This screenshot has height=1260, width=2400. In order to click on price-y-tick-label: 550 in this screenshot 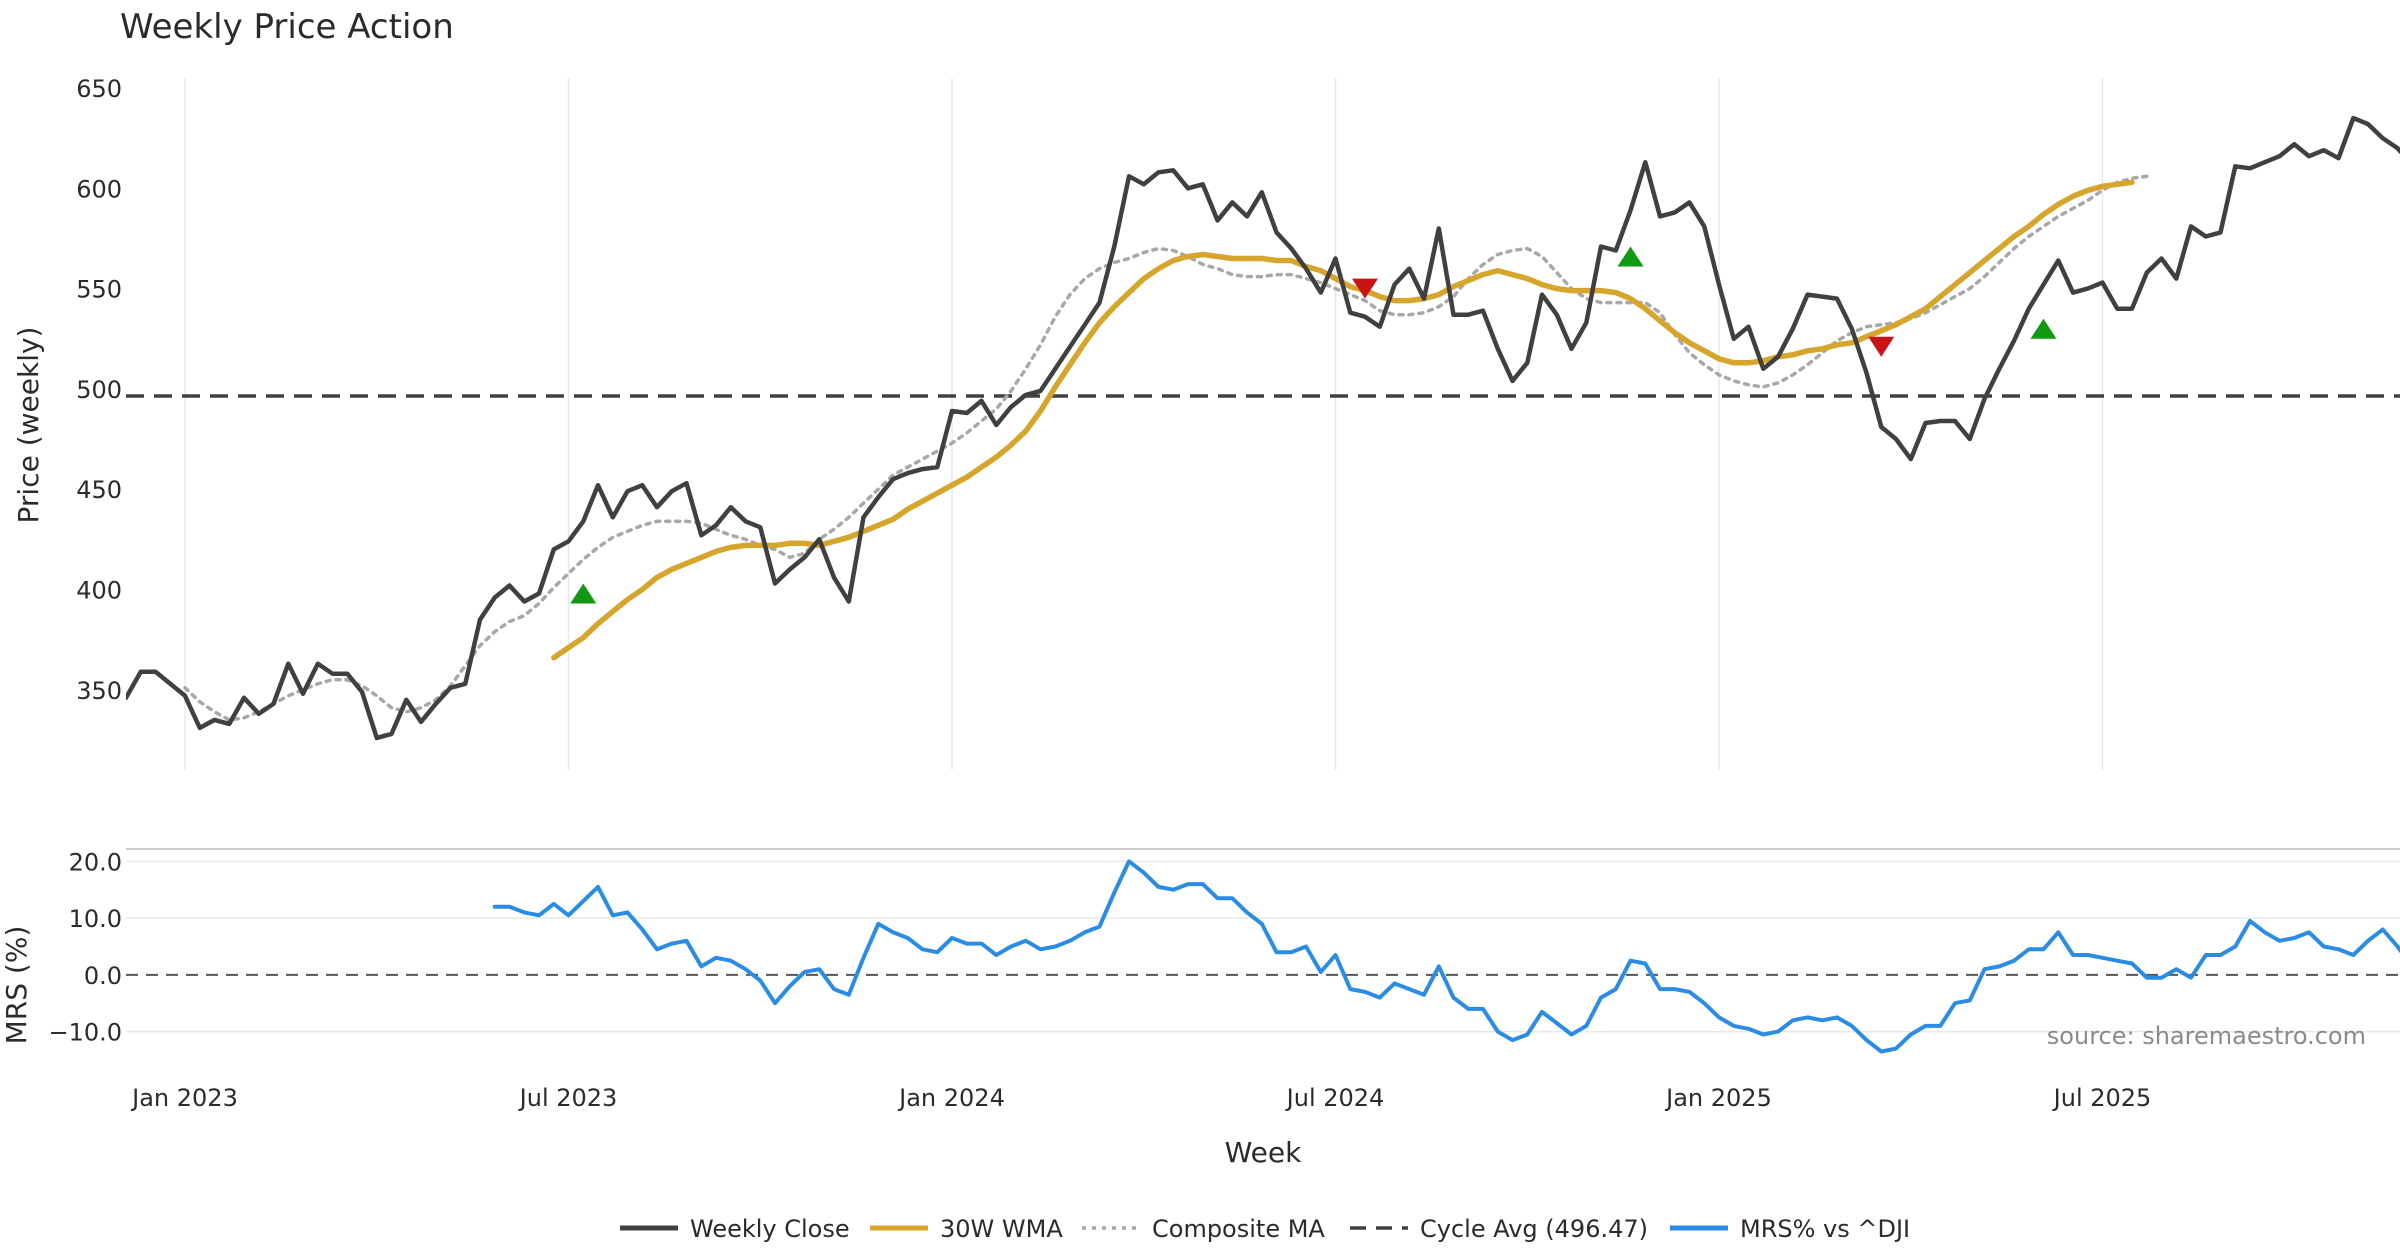, I will do `click(99, 290)`.